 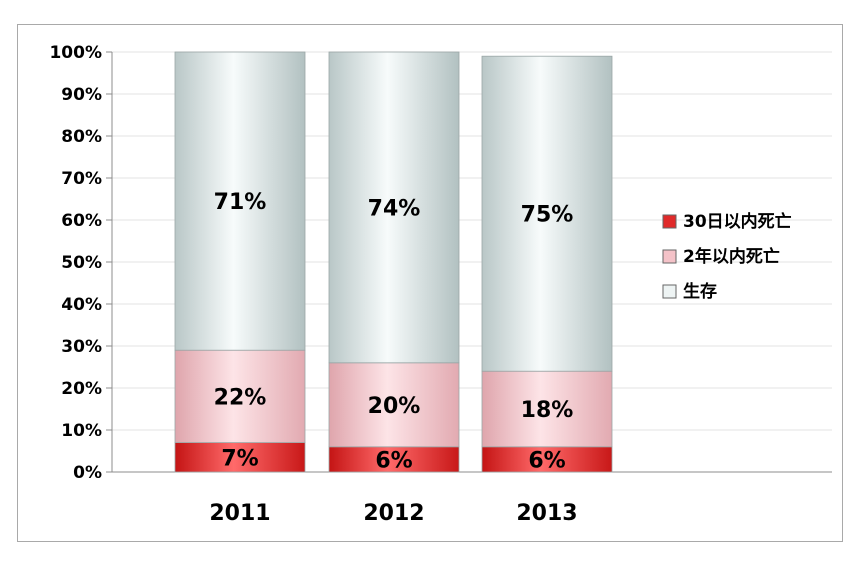 I want to click on data-label: 22%, so click(x=240, y=397).